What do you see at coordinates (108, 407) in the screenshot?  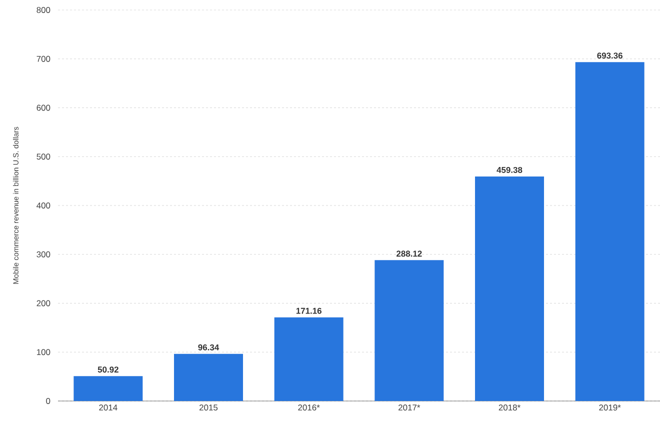 I see `x-tick-label: 2014` at bounding box center [108, 407].